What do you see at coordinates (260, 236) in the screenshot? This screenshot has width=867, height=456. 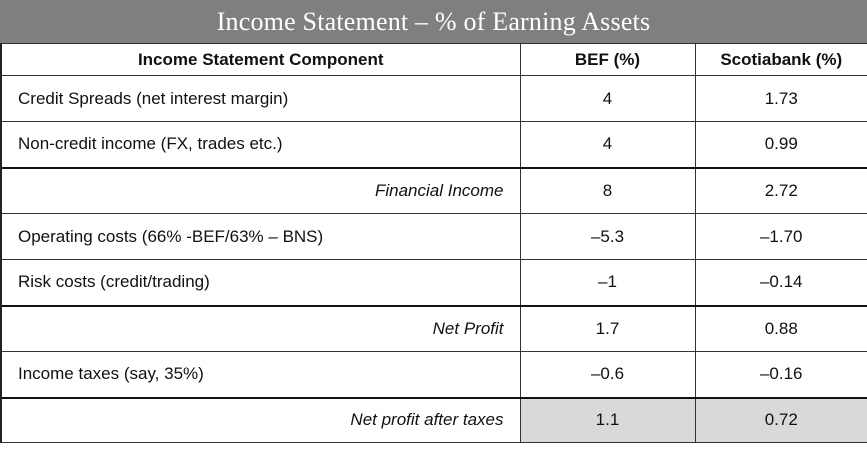 I see `row-label: Operating costs (66% -BEF/63% – BNS)` at bounding box center [260, 236].